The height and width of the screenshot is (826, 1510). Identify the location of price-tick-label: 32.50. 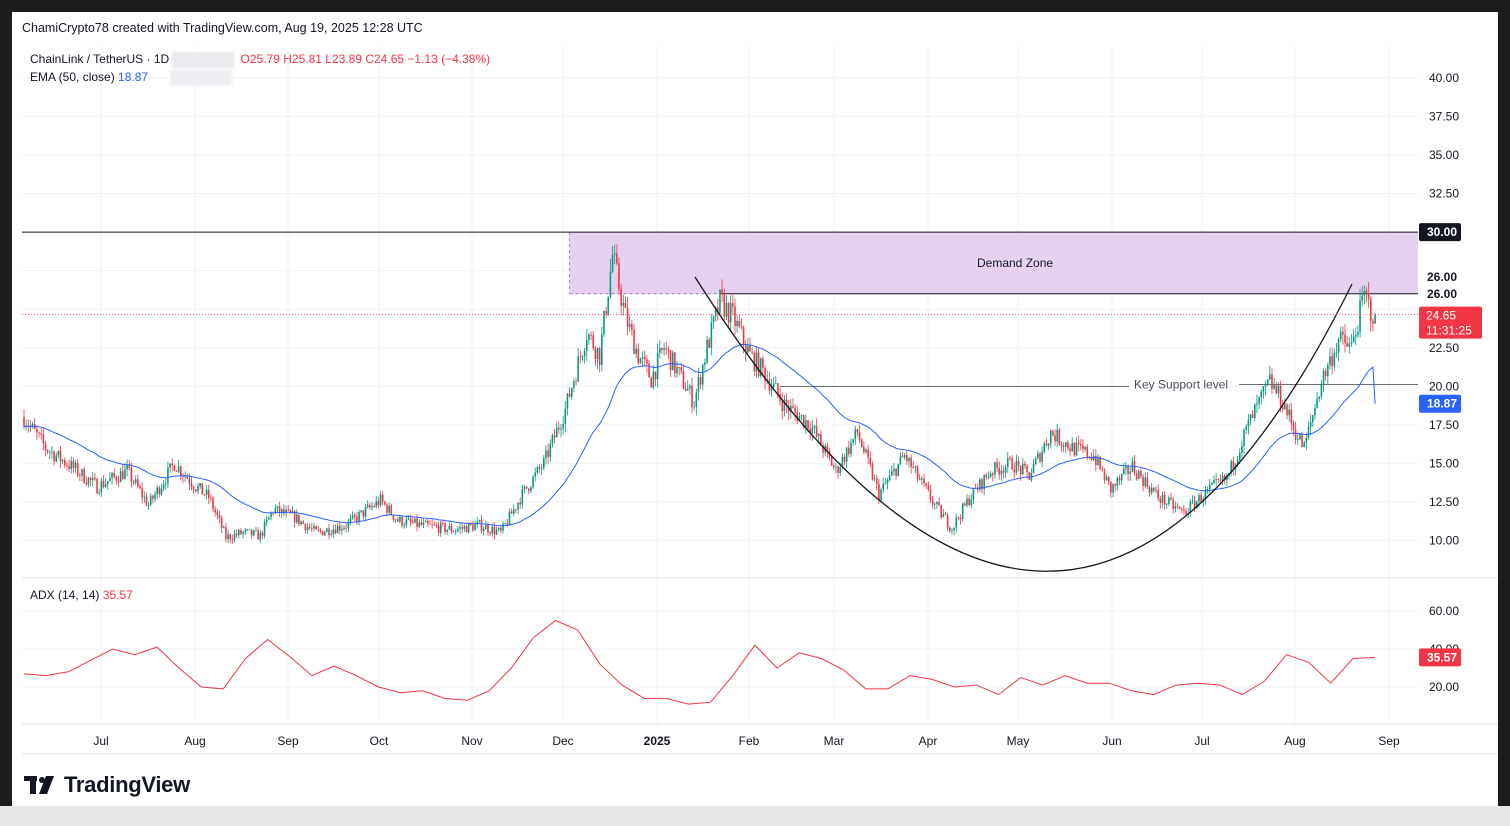
(1444, 194).